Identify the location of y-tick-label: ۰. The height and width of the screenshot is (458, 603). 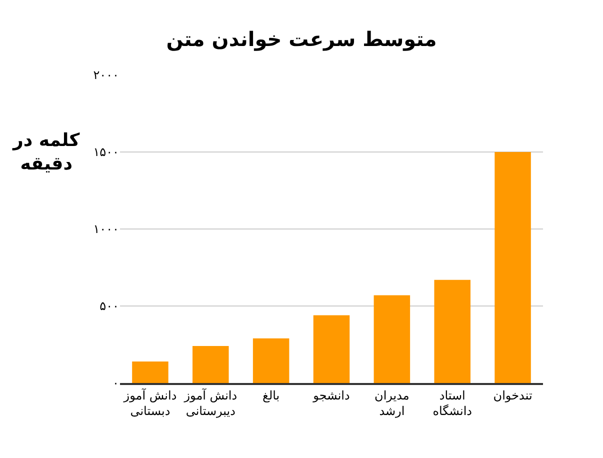
(115, 383).